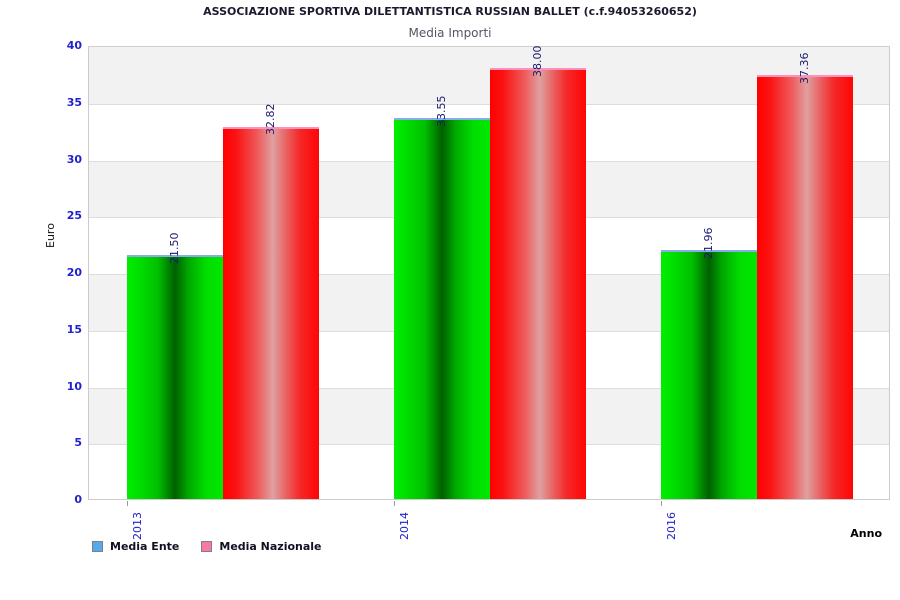 The height and width of the screenshot is (600, 900). Describe the element at coordinates (709, 243) in the screenshot. I see `bar-value-label: 21.96` at that location.